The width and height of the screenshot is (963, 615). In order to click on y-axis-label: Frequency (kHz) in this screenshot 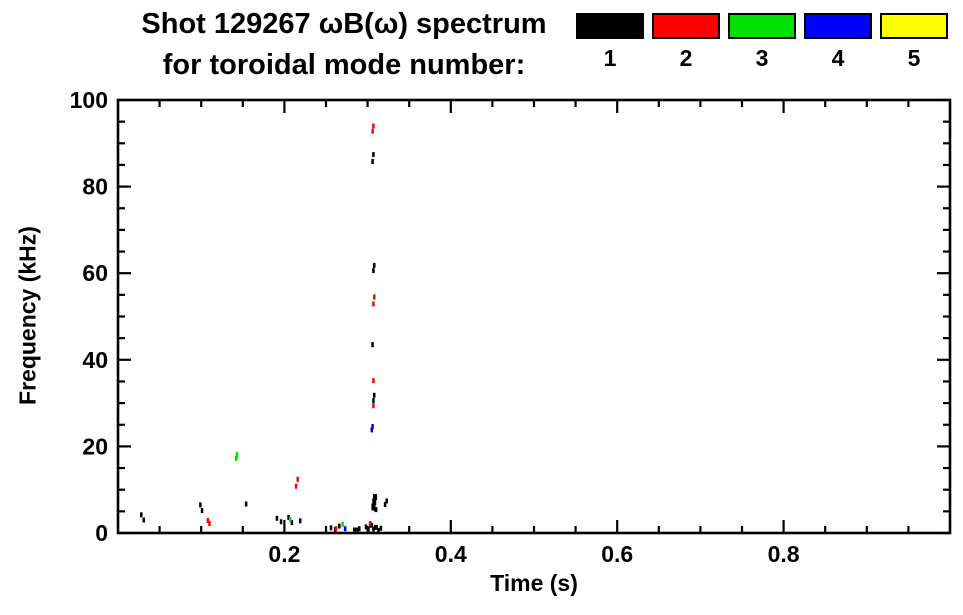, I will do `click(27, 315)`.